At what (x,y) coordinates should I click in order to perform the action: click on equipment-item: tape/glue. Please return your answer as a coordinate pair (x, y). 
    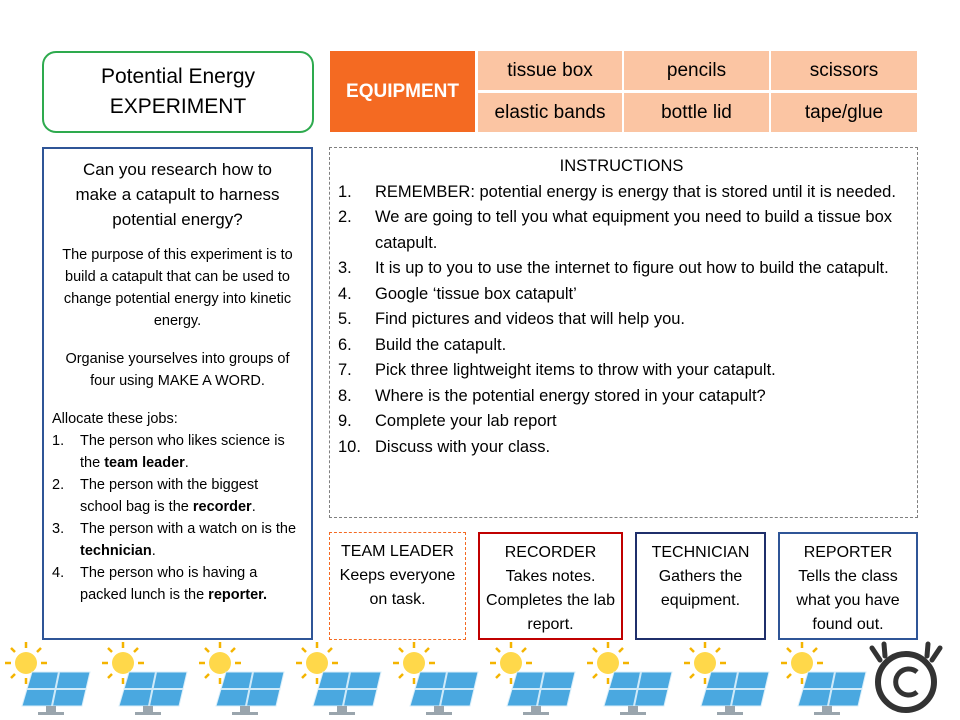
    Looking at the image, I should click on (844, 112).